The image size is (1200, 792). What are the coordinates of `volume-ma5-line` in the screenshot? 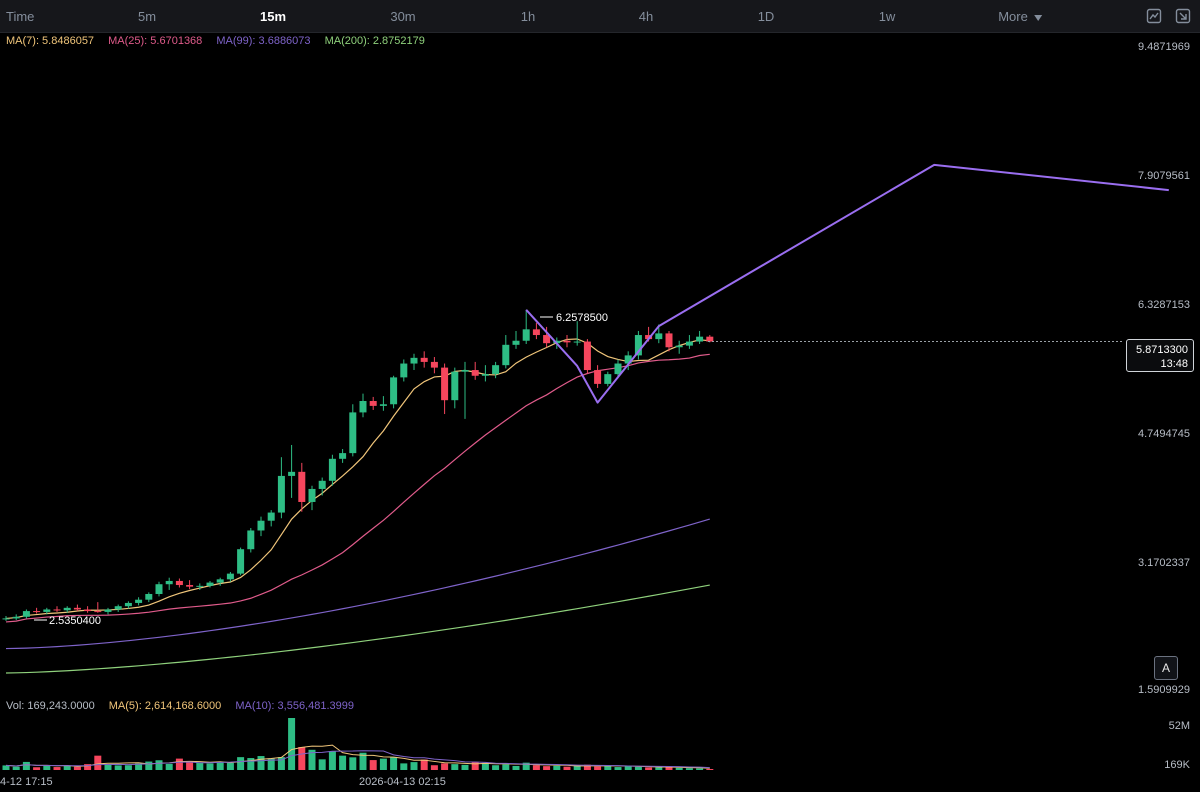 It's located at (357, 756).